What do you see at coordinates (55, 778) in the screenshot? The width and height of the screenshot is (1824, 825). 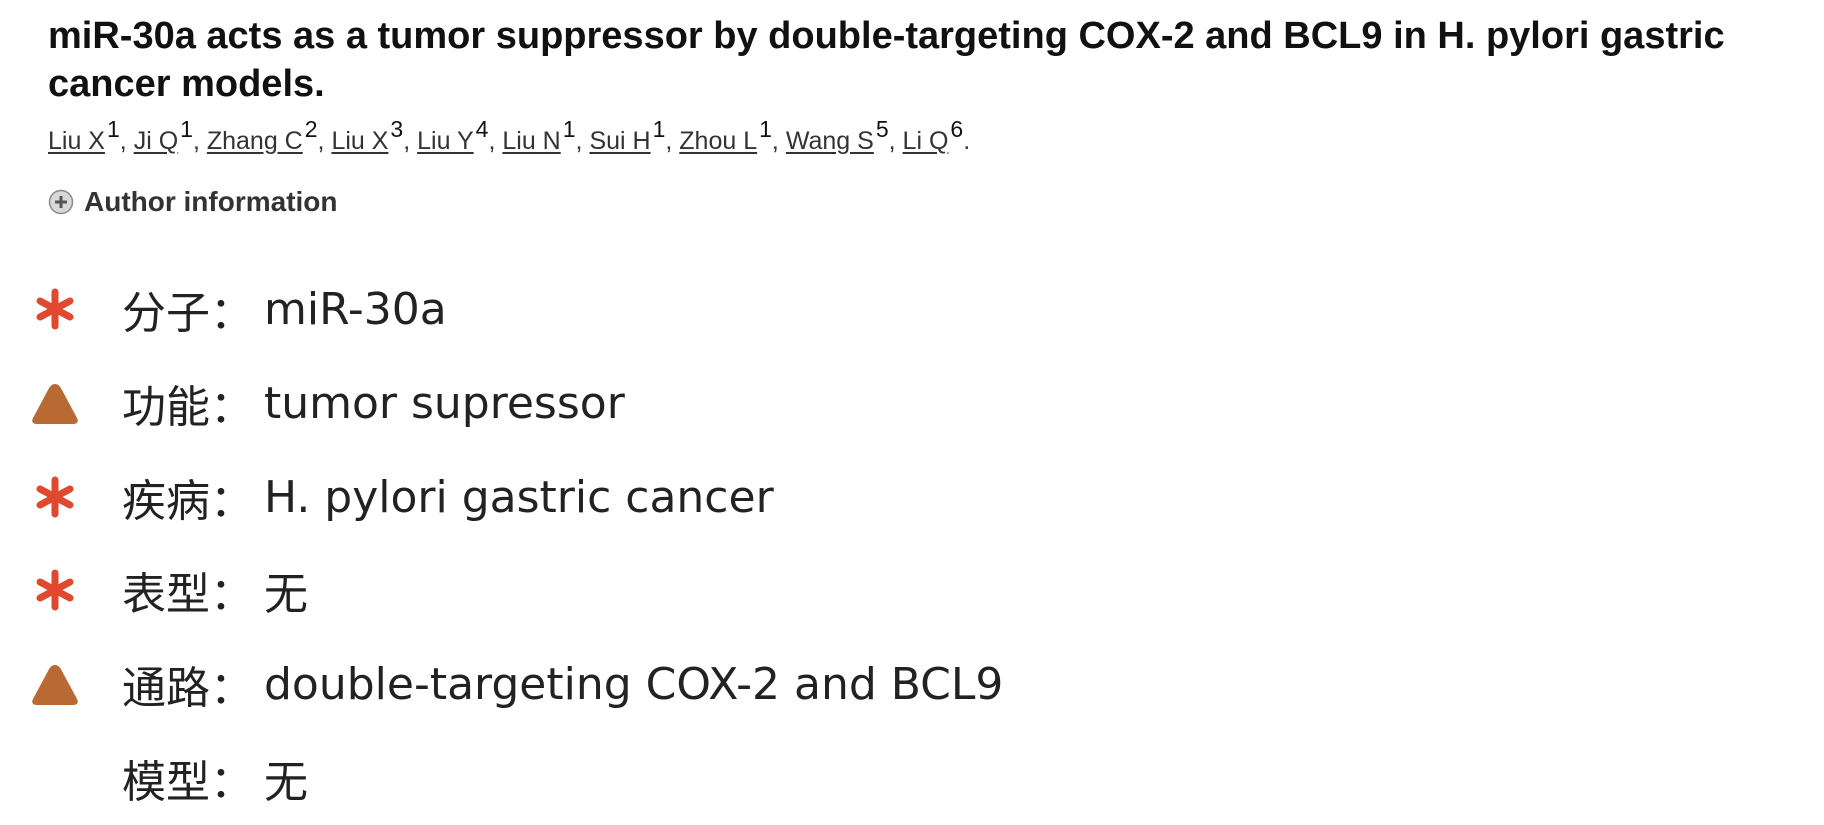 I see `empty-marker` at bounding box center [55, 778].